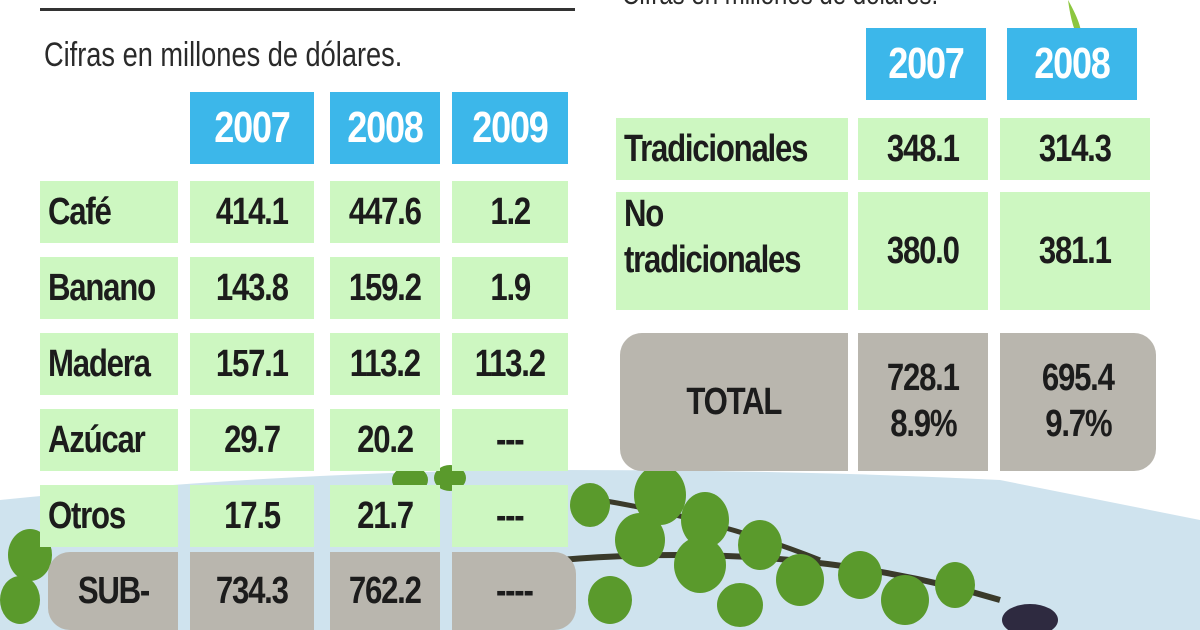 Image resolution: width=1200 pixels, height=630 pixels. Describe the element at coordinates (1075, 251) in the screenshot. I see `table-cell: 381.1` at that location.